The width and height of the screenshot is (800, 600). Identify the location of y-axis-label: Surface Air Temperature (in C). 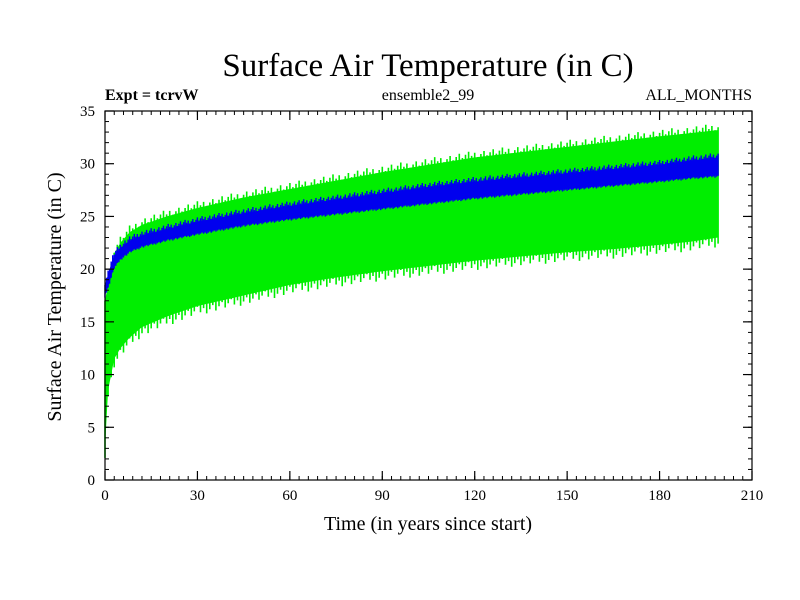
(55, 296).